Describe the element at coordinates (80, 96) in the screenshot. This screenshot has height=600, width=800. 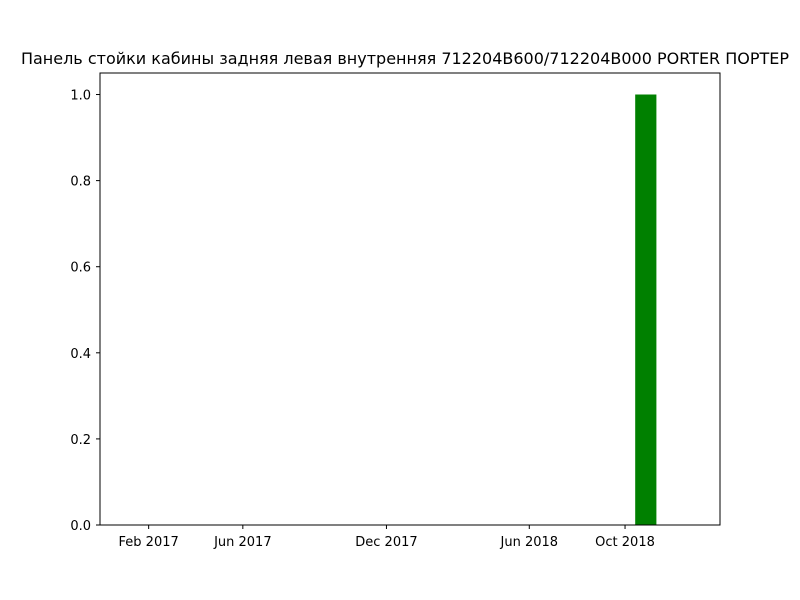
I see `y-tick-label-5: 1.0` at that location.